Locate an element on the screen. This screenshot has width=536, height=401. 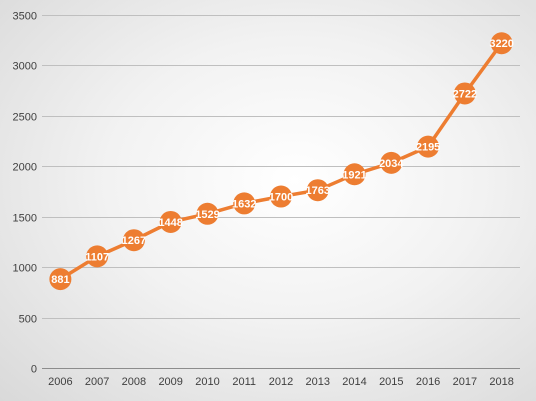
x-tick-label-2012: 2012 is located at coordinates (281, 382).